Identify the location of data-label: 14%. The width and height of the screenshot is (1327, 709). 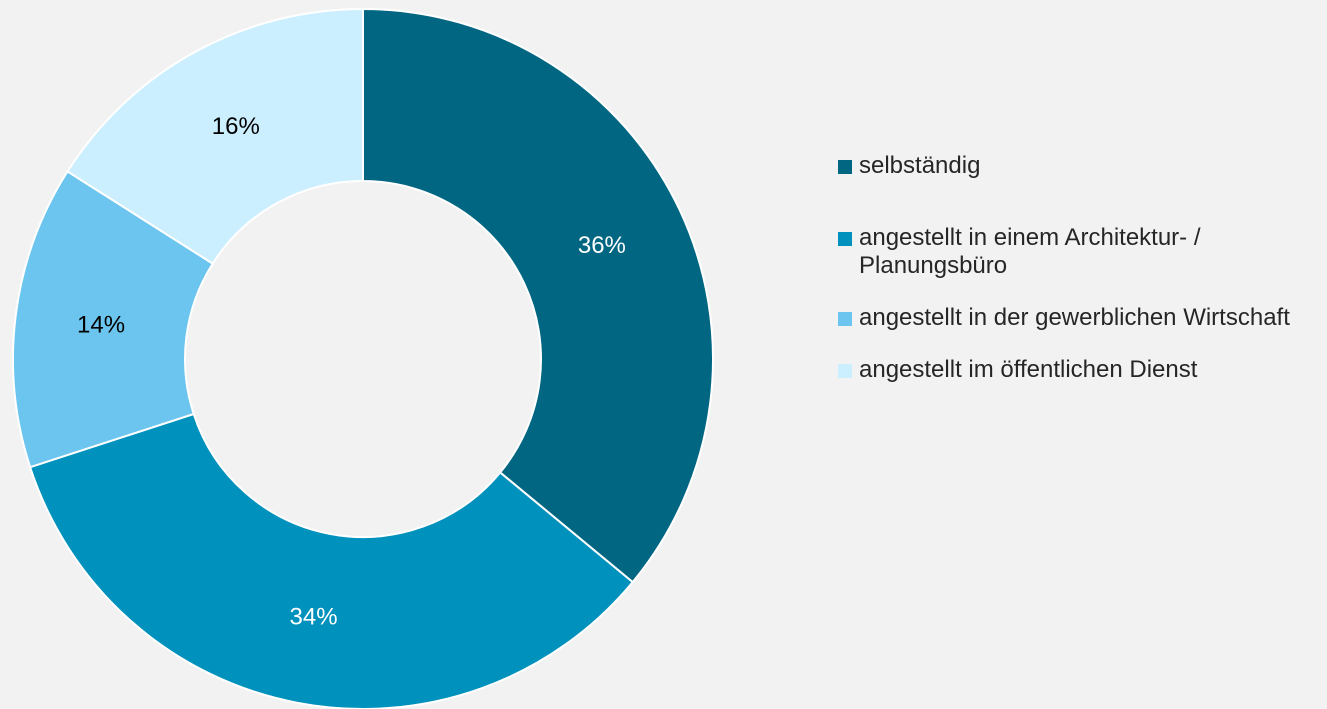
(101, 324).